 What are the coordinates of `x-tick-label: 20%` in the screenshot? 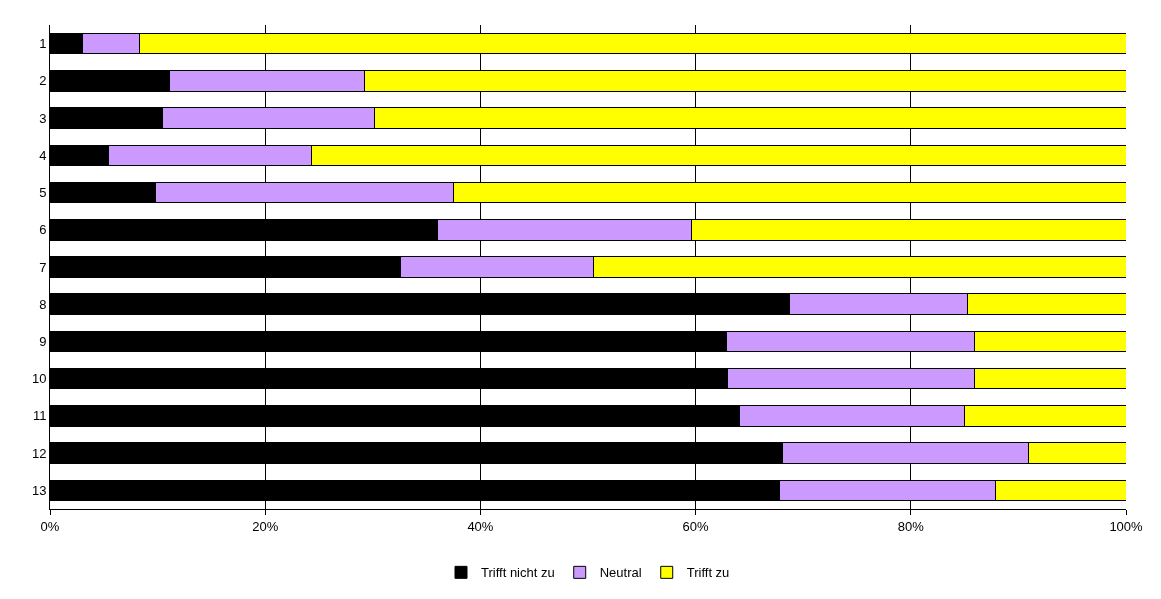 It's located at (265, 526).